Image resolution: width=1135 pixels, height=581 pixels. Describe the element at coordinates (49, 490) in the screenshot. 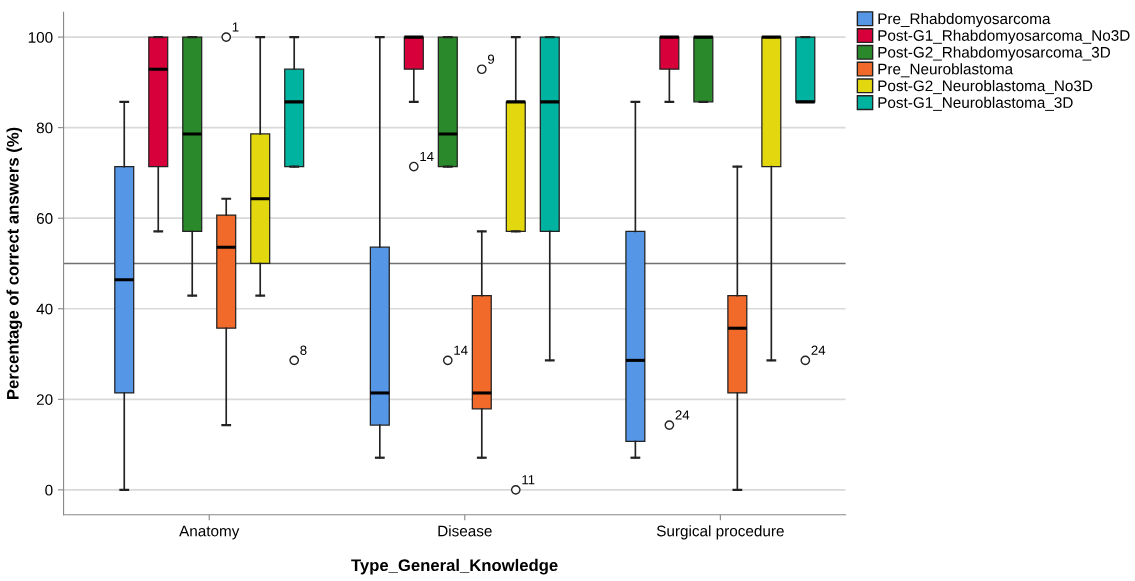

I see `y-tick-label: 0` at that location.